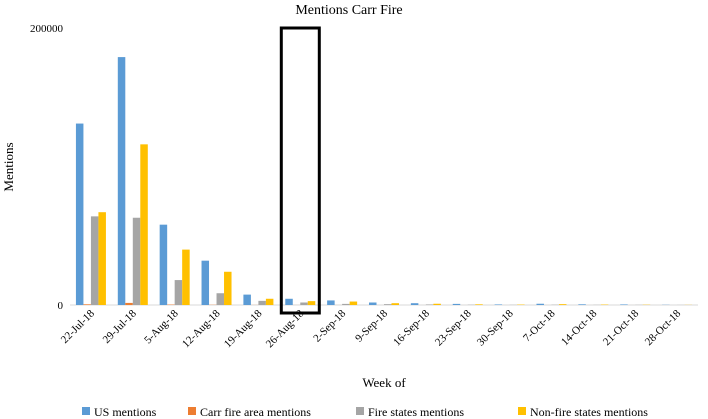 Image resolution: width=708 pixels, height=419 pixels. Describe the element at coordinates (453, 327) in the screenshot. I see `x-tick-label: 23-Sep-18` at that location.